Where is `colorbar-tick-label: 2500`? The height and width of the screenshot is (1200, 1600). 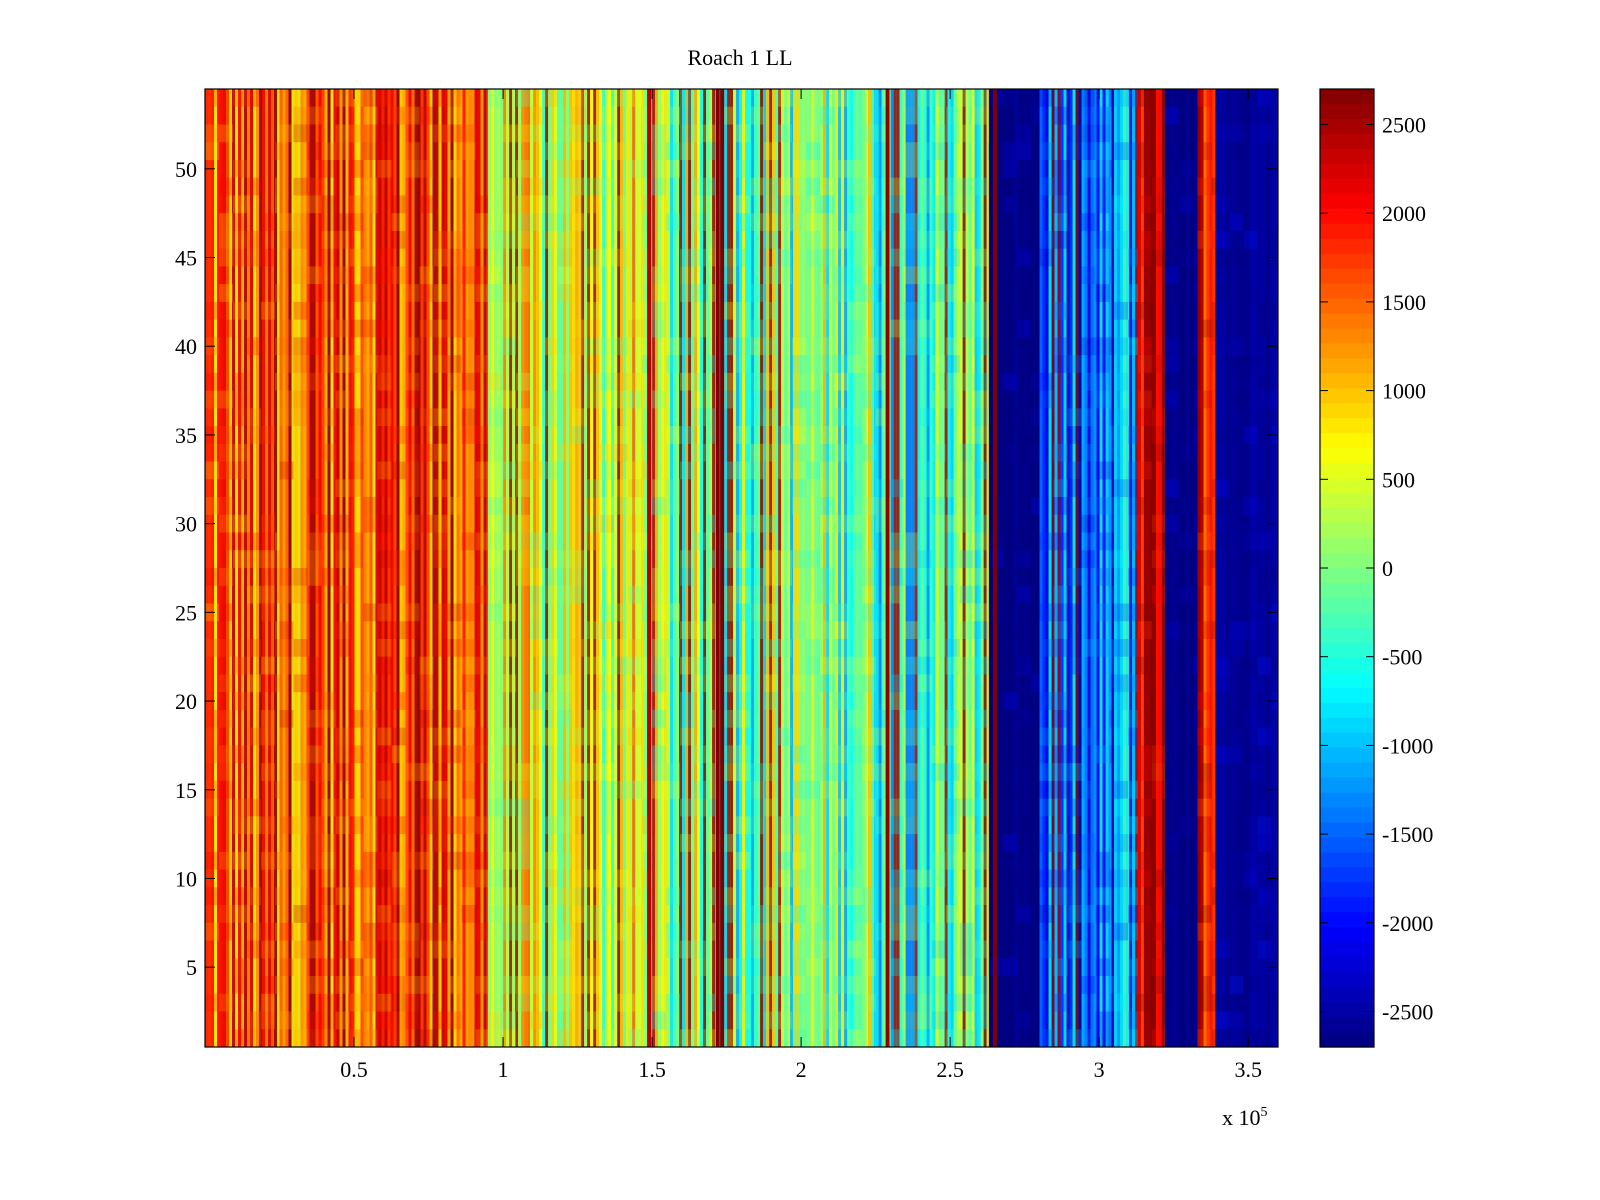
colorbar-tick-label: 2500 is located at coordinates (1404, 124).